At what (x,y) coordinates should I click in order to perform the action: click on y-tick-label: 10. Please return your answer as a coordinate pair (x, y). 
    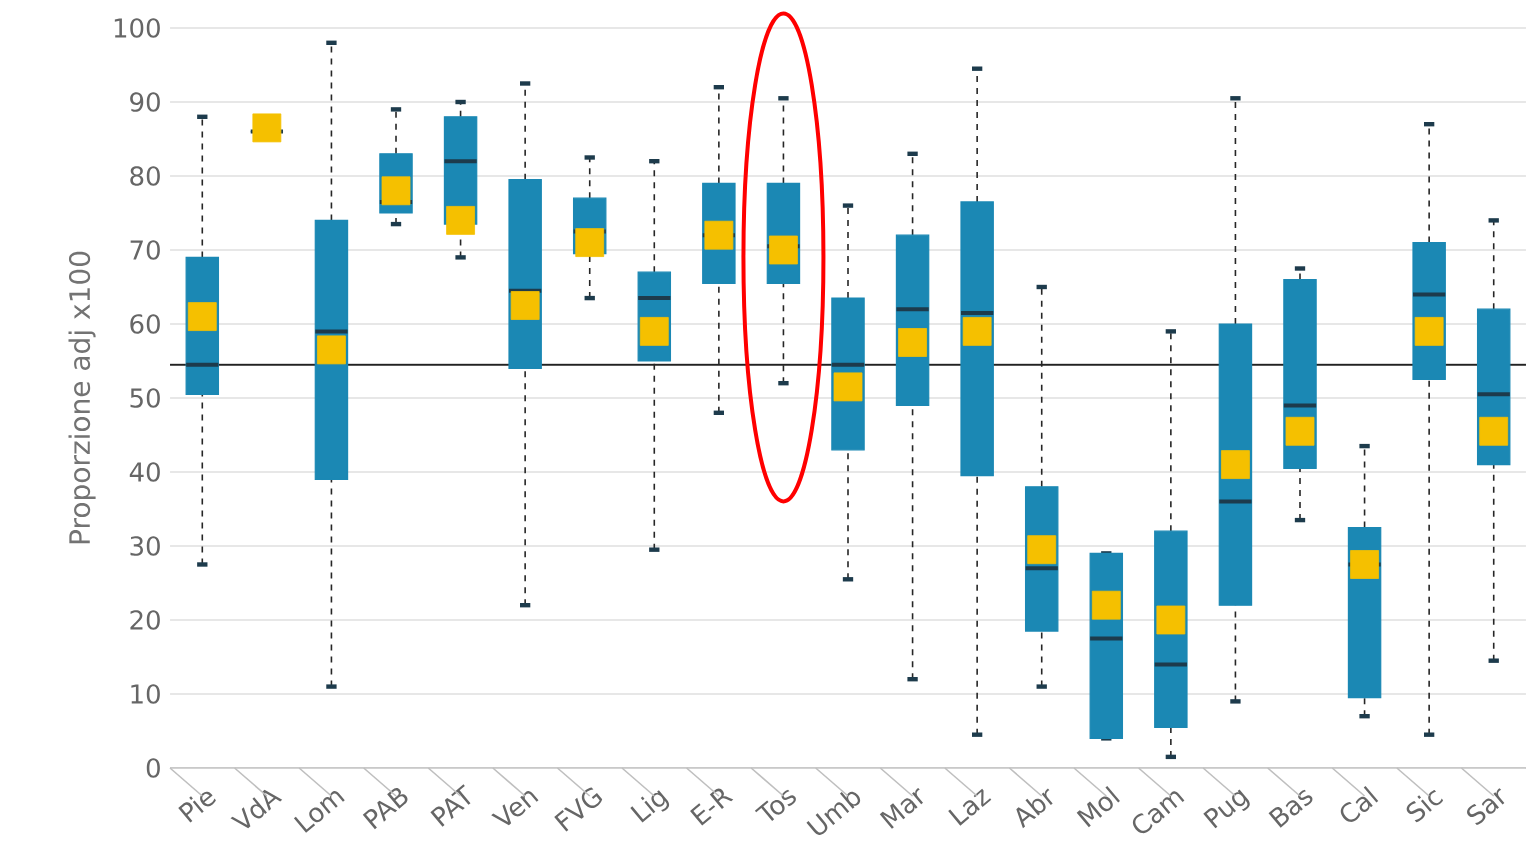
    Looking at the image, I should click on (145, 694).